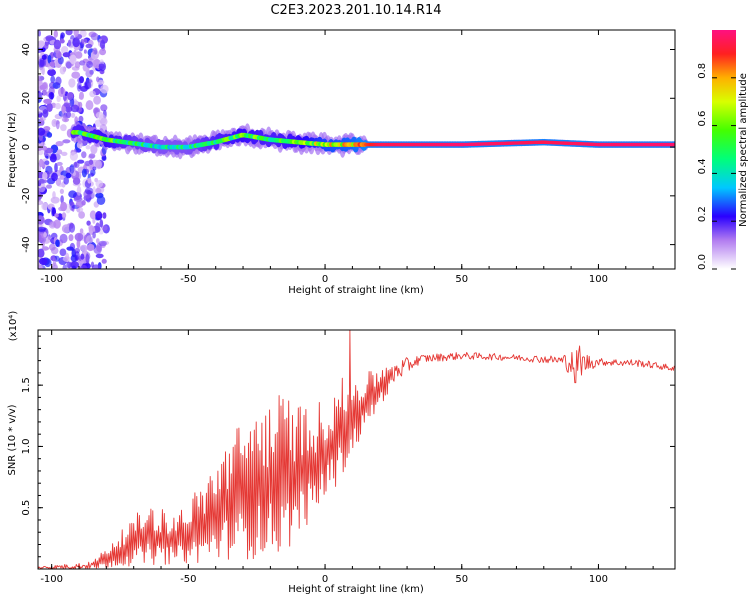 Image resolution: width=750 pixels, height=600 pixels. What do you see at coordinates (673, 144) in the screenshot?
I see `heatmap-band-core` at bounding box center [673, 144].